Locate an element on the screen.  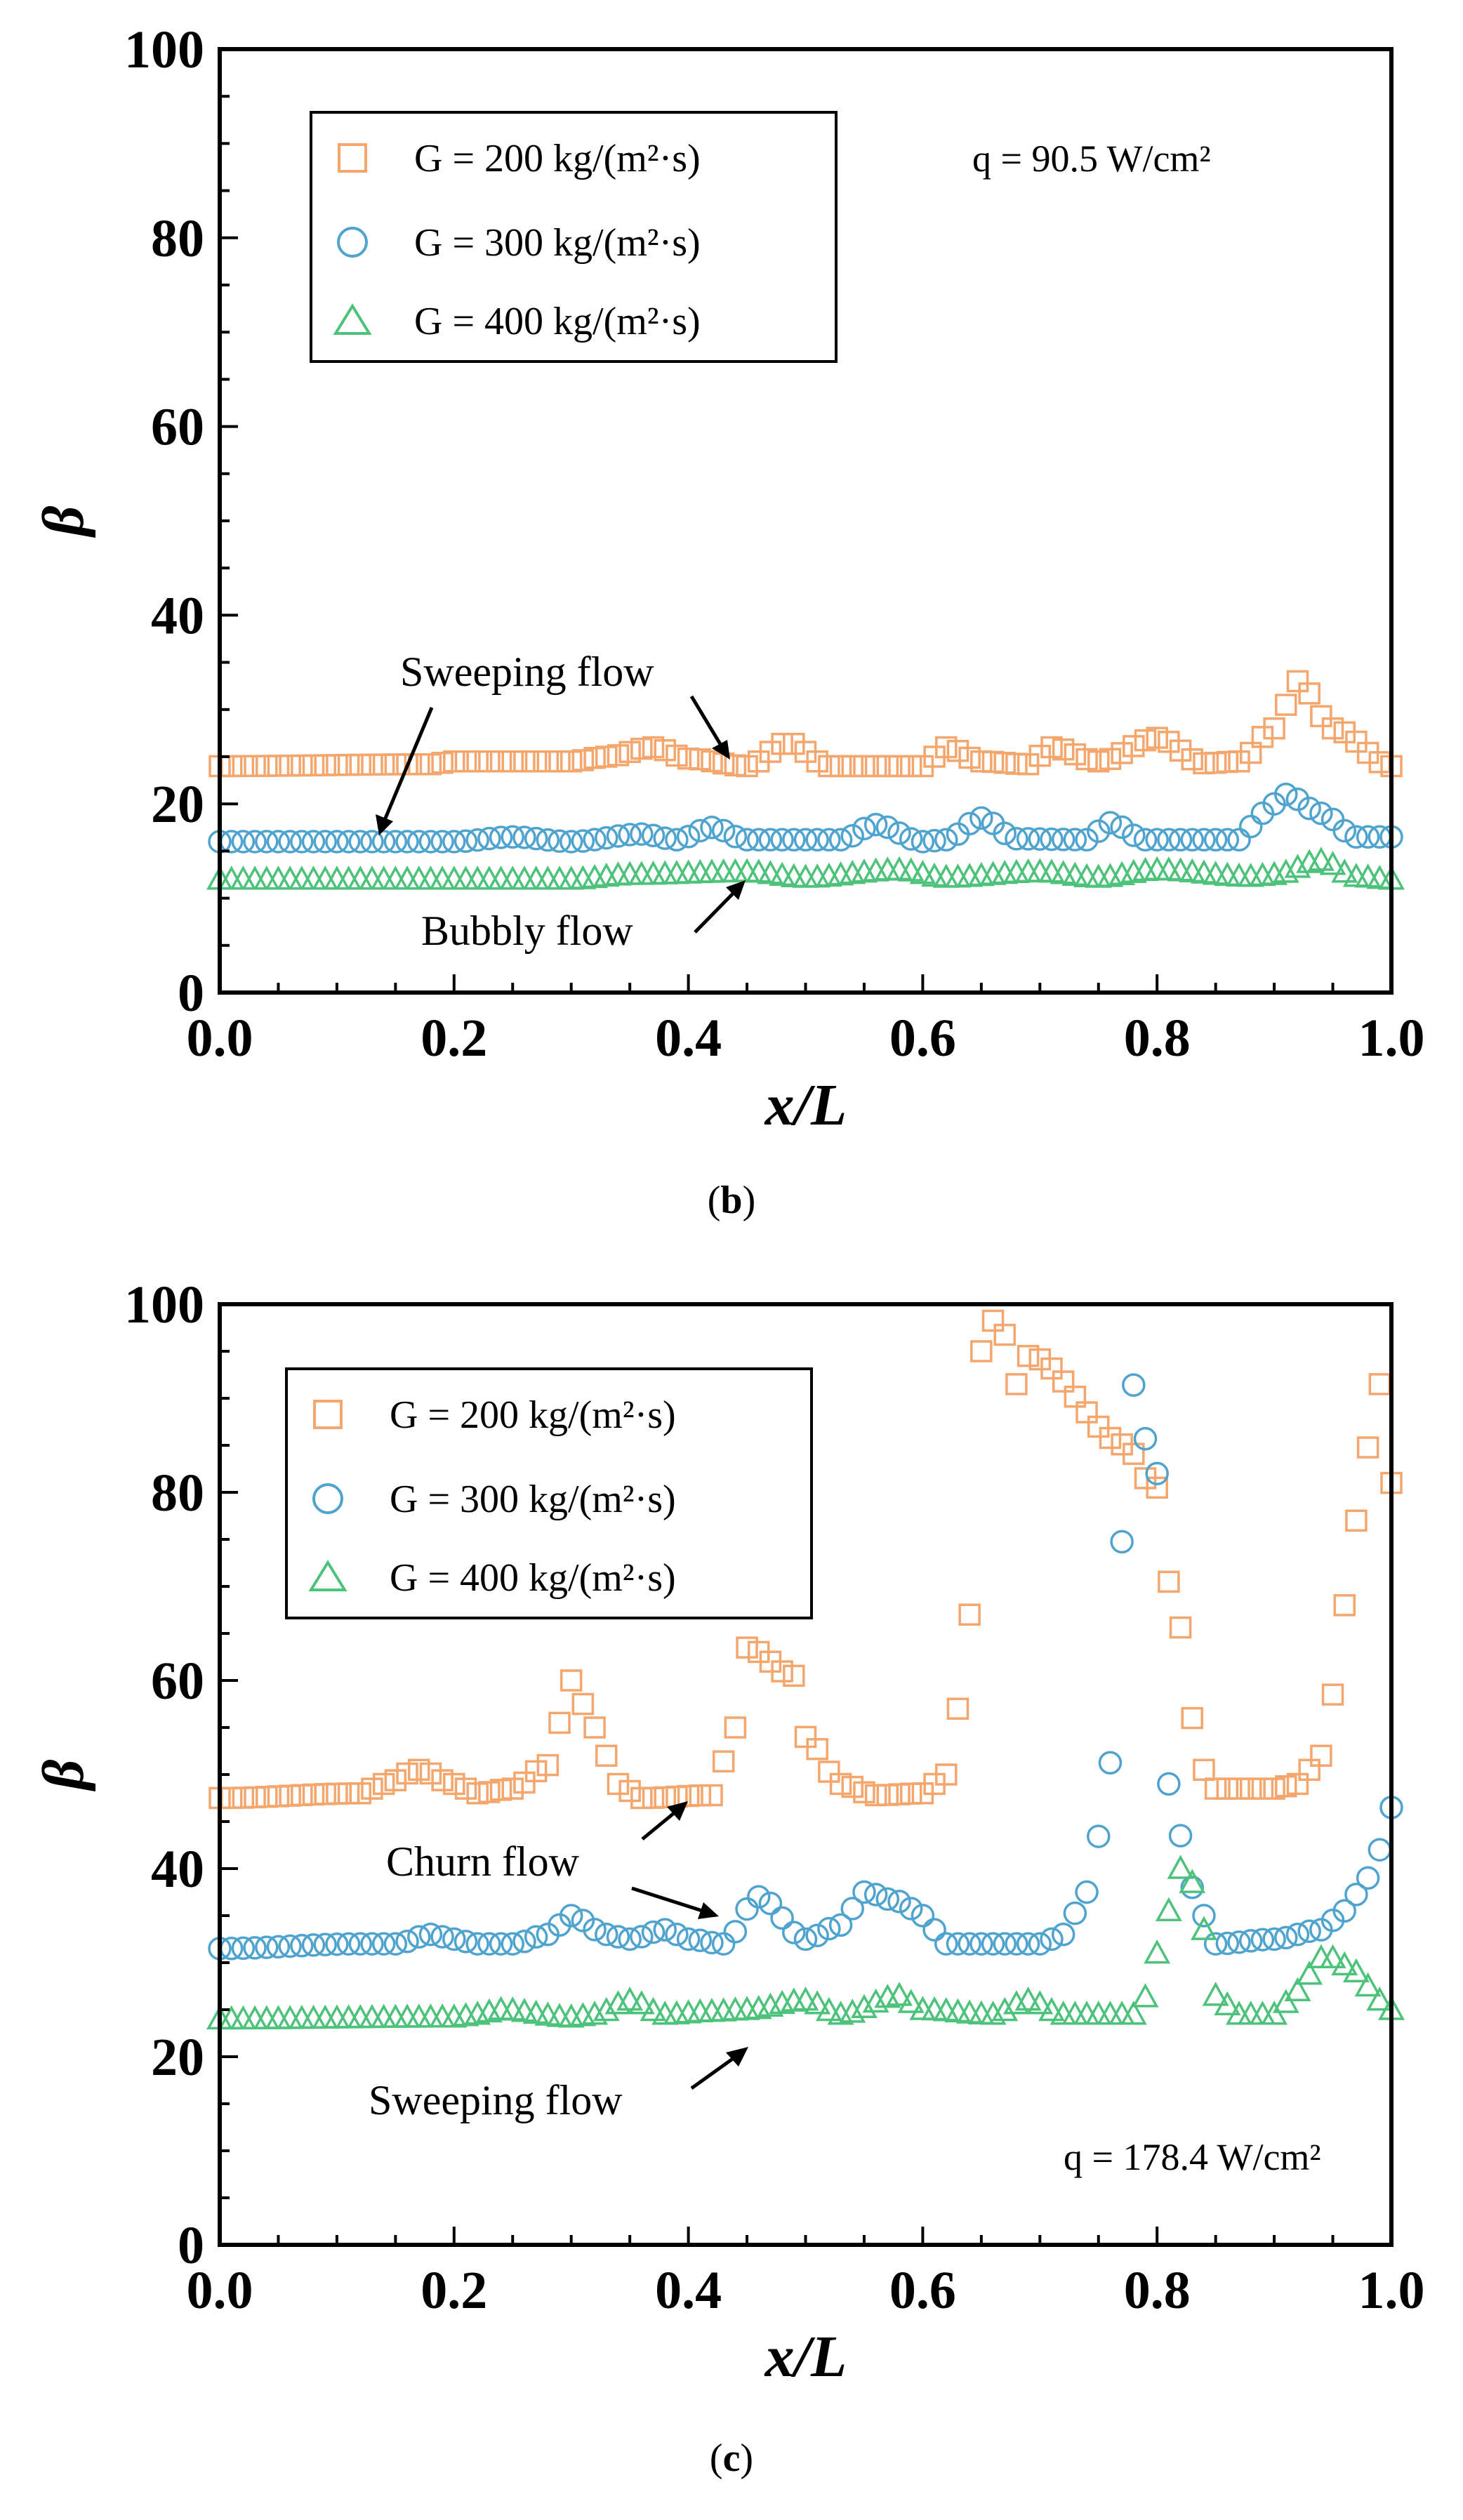
y-tick-label: 80 is located at coordinates (177, 238).